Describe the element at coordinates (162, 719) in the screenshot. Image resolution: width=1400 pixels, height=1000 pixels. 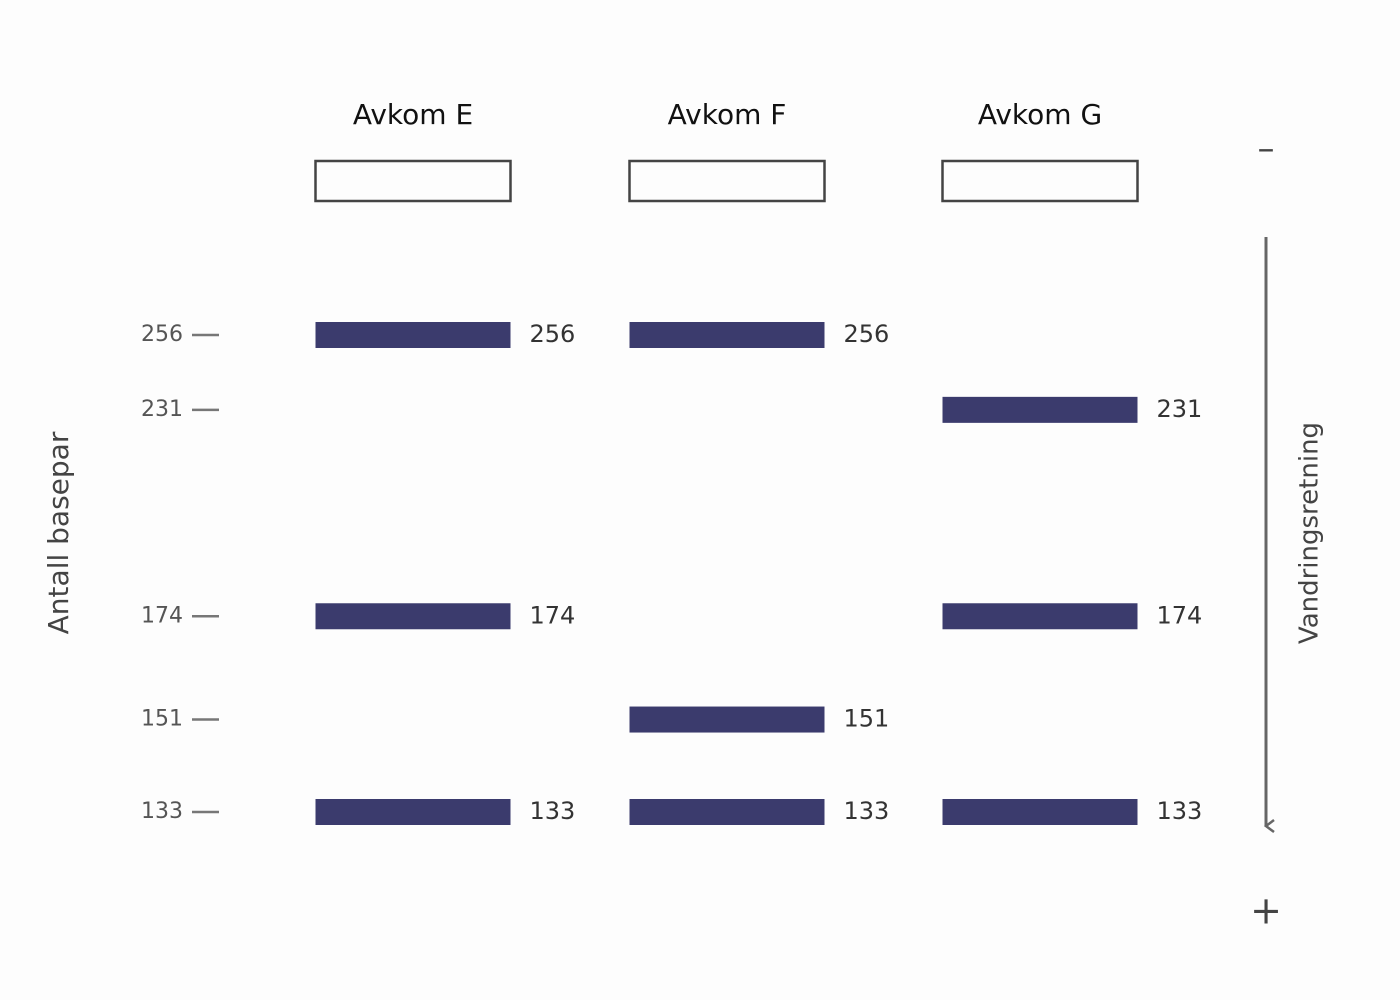
I see `marker-label: 151` at that location.